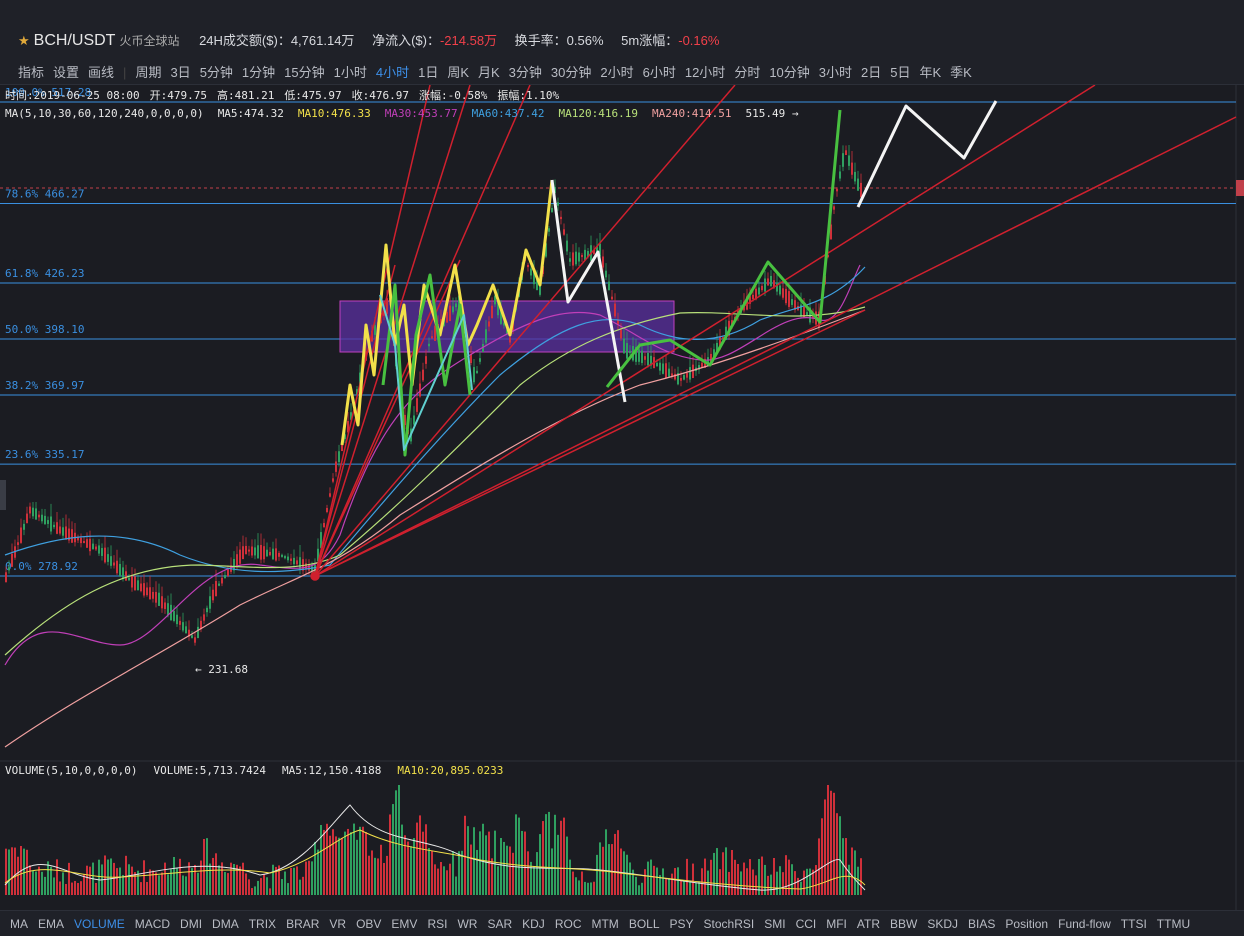 This screenshot has height=936, width=1244. I want to click on period-button: 周K, so click(458, 72).